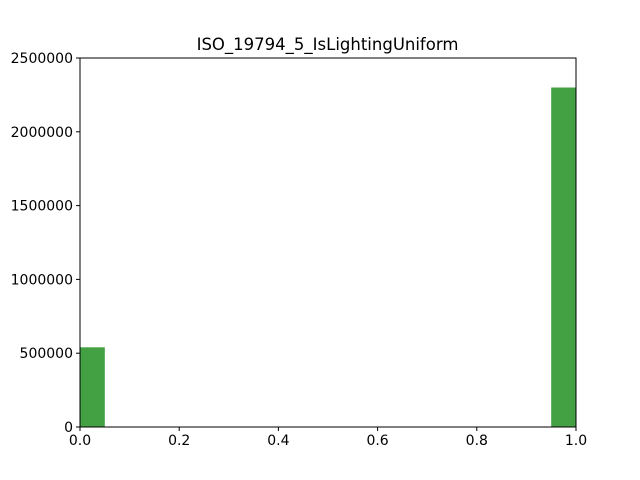  I want to click on y-tick-label: 1000000, so click(42, 280).